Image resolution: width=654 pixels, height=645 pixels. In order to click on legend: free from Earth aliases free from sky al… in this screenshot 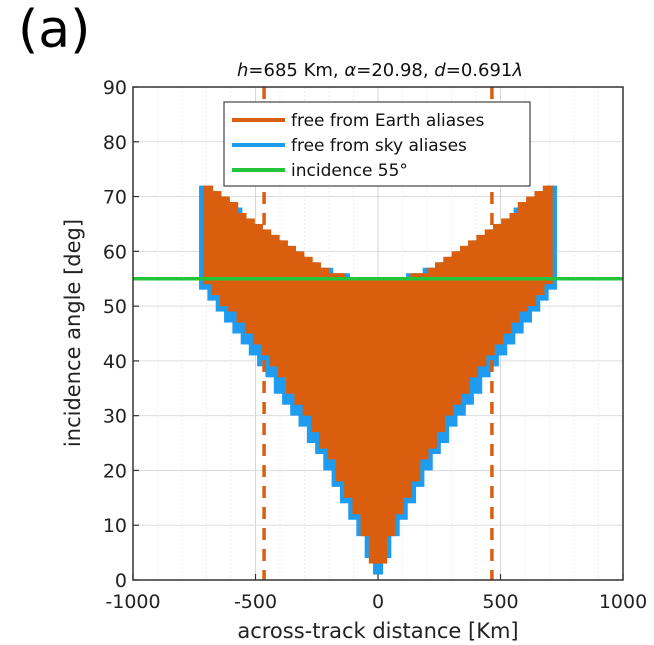, I will do `click(377, 144)`.